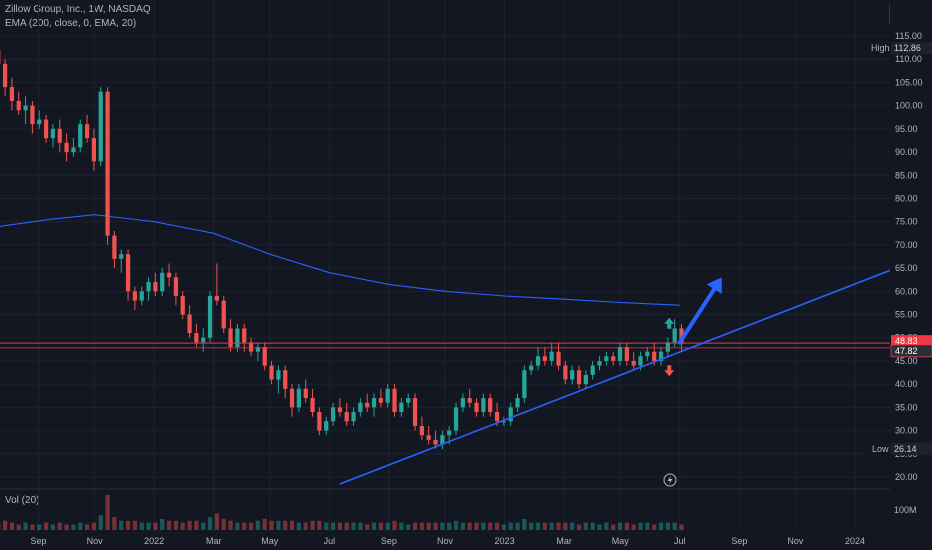 The height and width of the screenshot is (550, 932). What do you see at coordinates (911, 275) in the screenshot?
I see `price-axis` at bounding box center [911, 275].